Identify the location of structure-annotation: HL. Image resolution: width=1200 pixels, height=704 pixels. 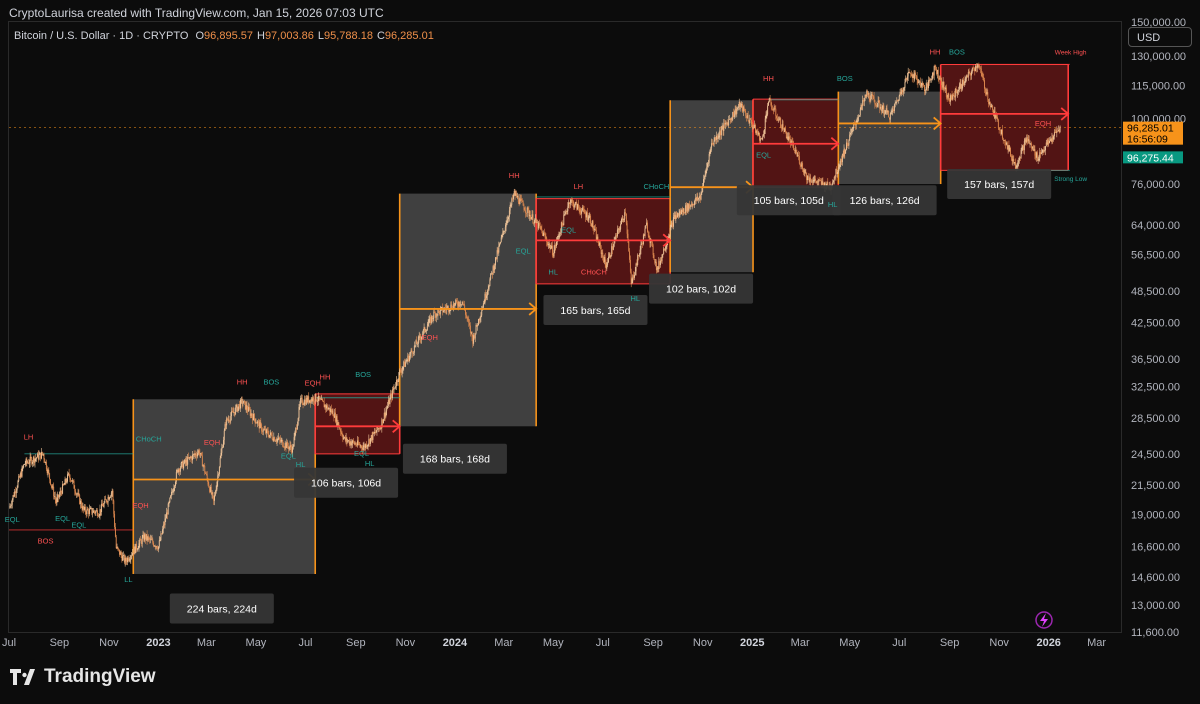
(553, 271).